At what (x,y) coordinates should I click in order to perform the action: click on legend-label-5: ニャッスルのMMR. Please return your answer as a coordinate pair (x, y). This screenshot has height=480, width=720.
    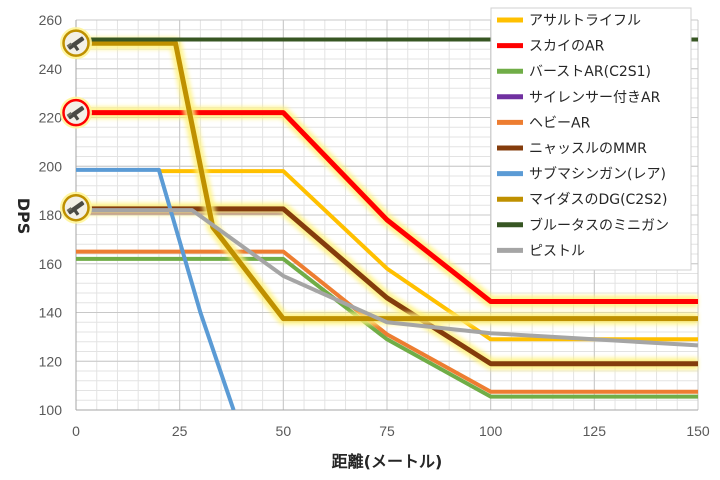
    Looking at the image, I should click on (588, 149).